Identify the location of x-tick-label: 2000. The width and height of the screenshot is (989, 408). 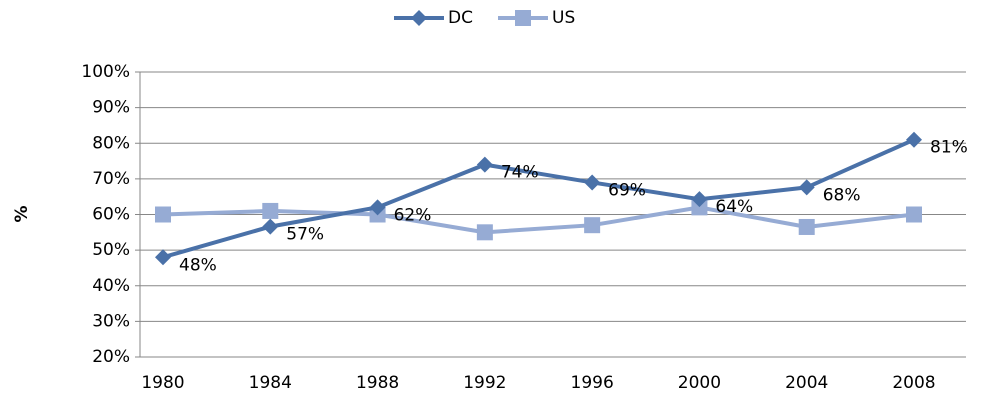
(699, 383).